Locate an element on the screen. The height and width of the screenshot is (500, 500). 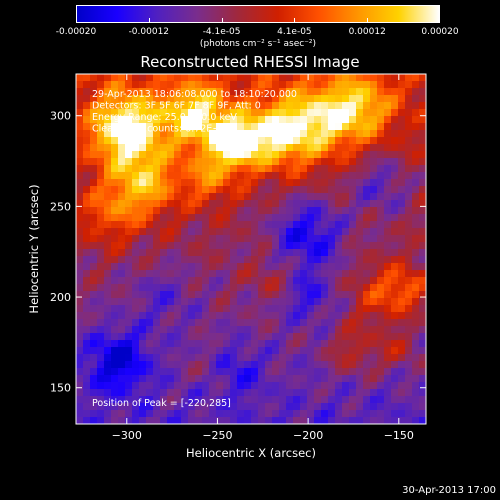
y-tick-label: 150 is located at coordinates (60, 388).